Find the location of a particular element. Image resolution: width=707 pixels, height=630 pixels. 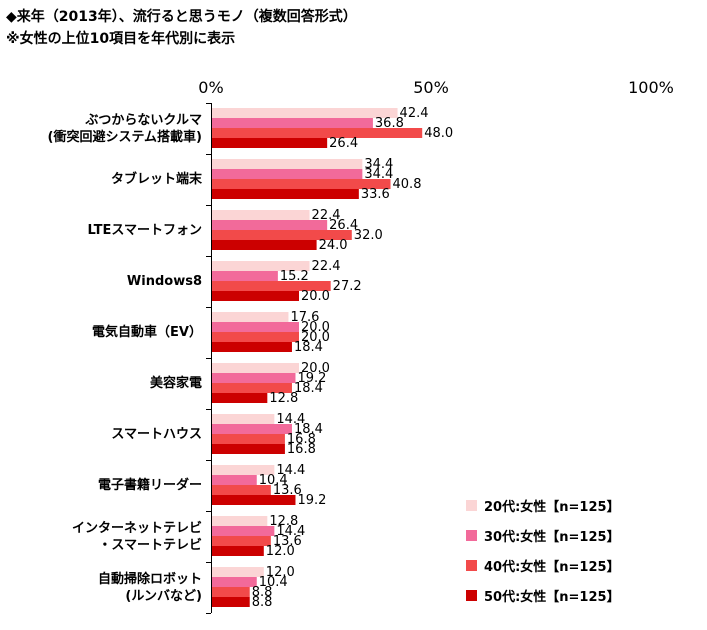

data-label: 26.4 is located at coordinates (343, 143).